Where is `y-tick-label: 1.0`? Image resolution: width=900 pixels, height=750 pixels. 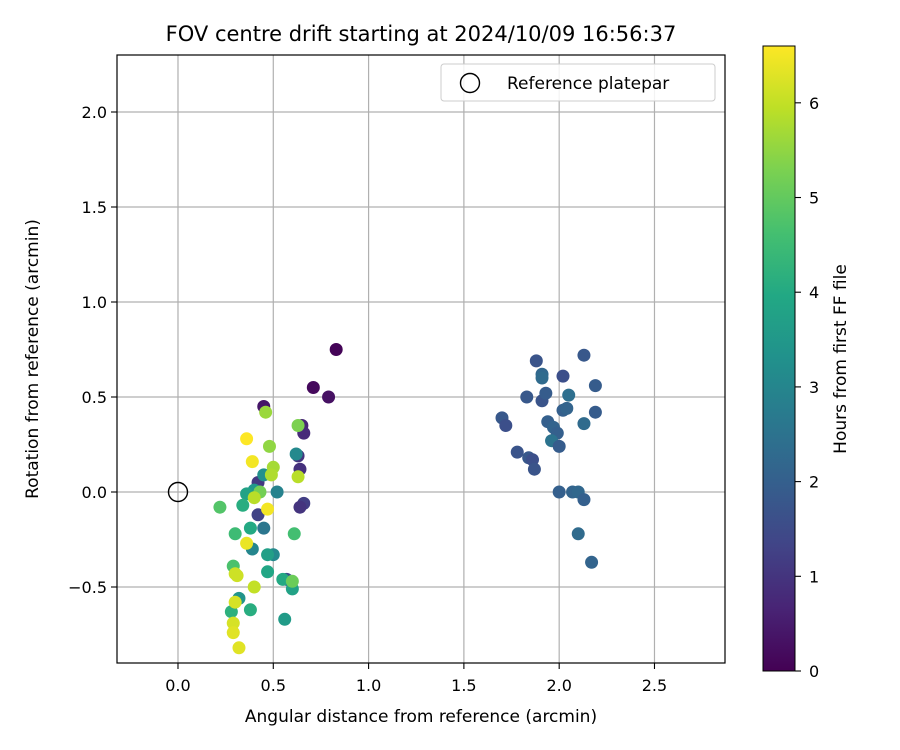
y-tick-label: 1.0 is located at coordinates (94, 302).